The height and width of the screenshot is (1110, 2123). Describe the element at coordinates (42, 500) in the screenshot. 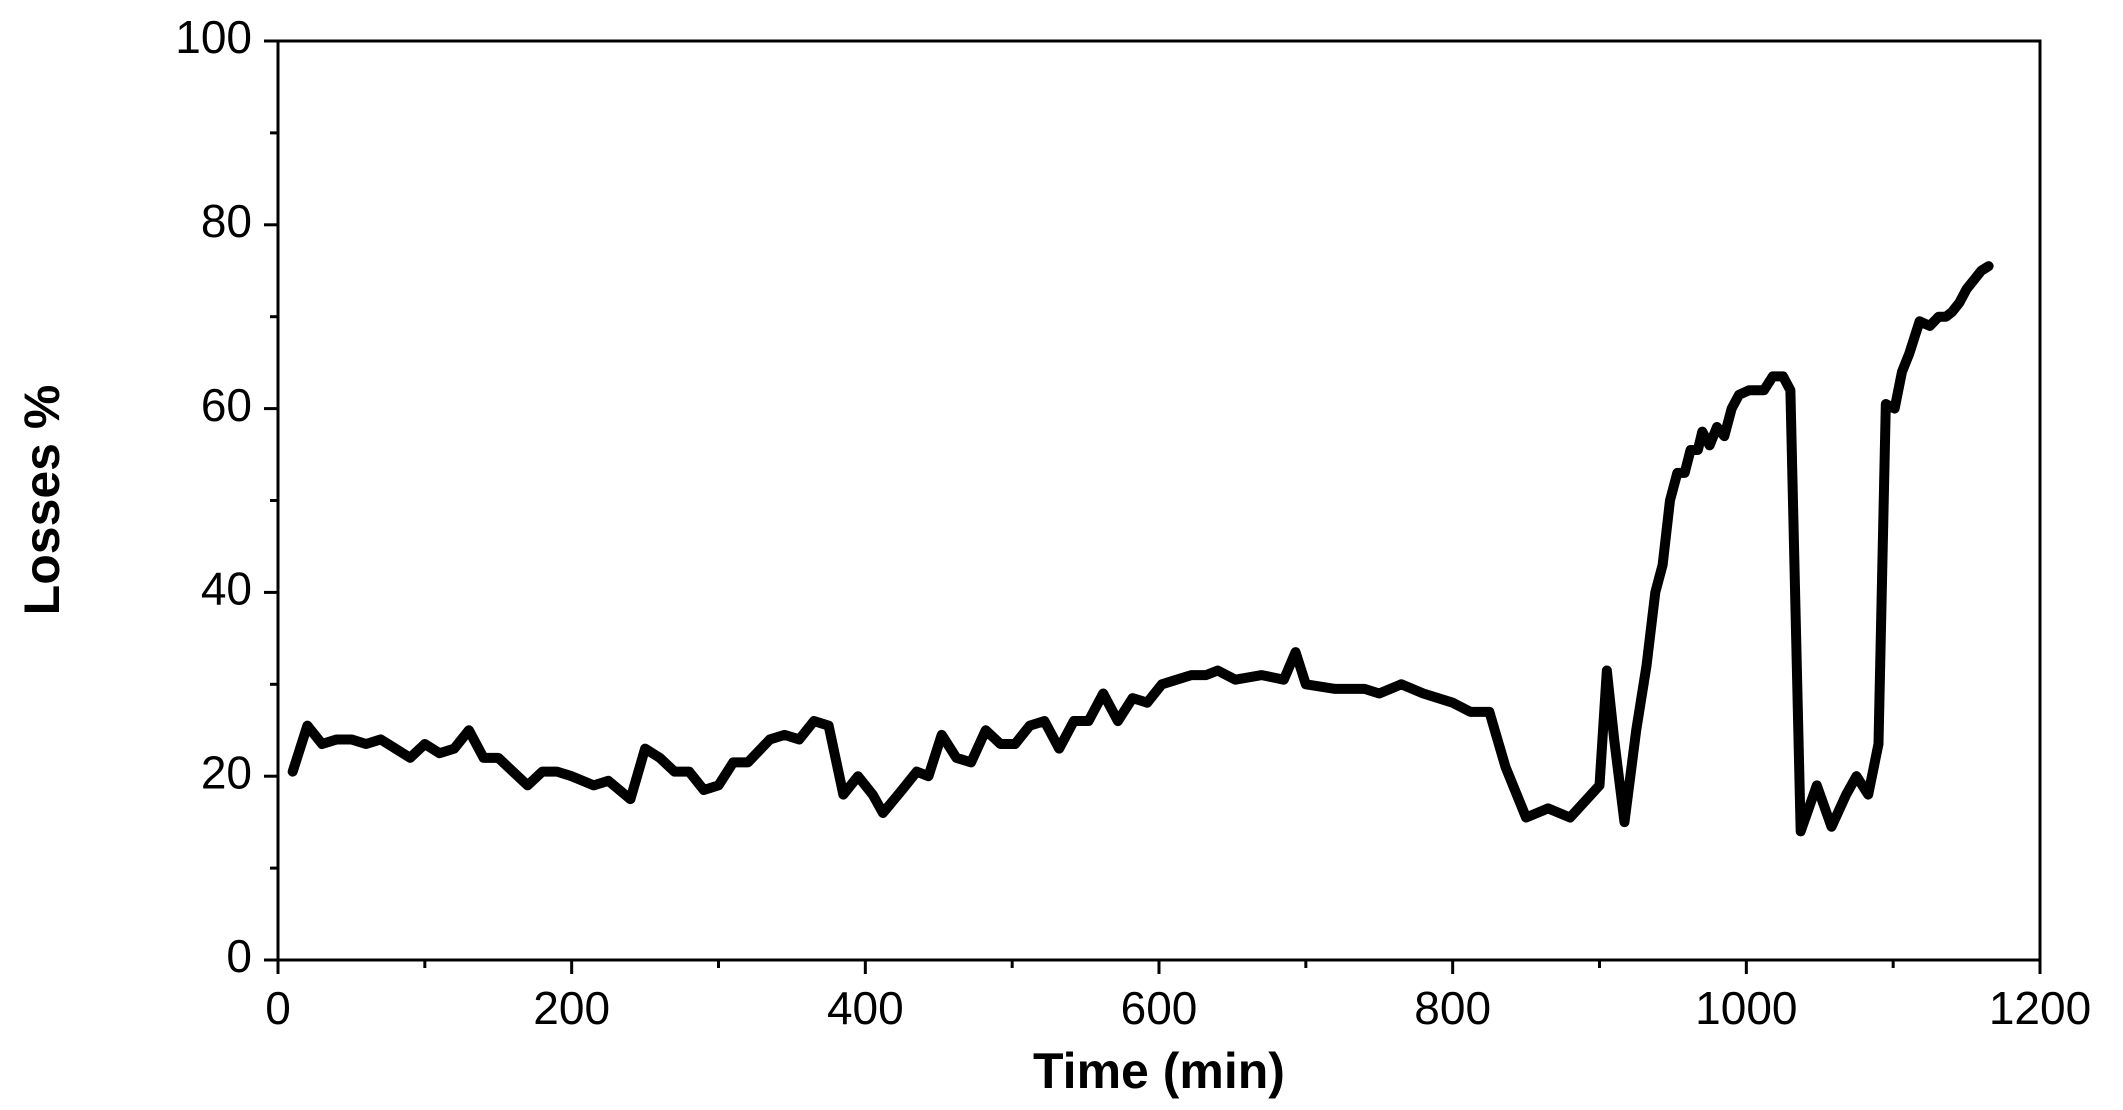

I see `y-axis-title: Losses %` at that location.